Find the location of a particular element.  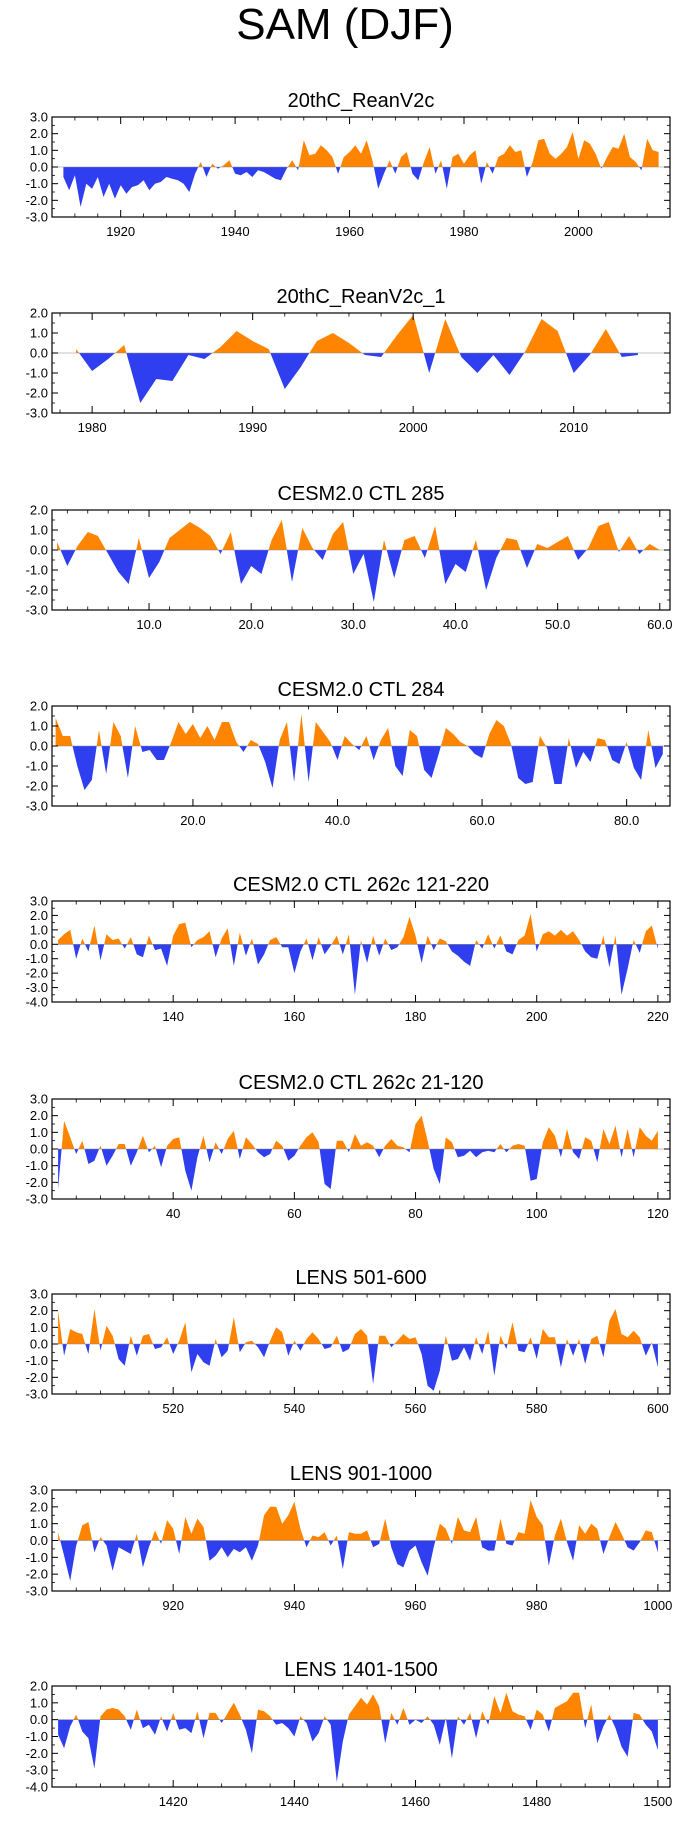

x-tick-label: 180 is located at coordinates (416, 1016).